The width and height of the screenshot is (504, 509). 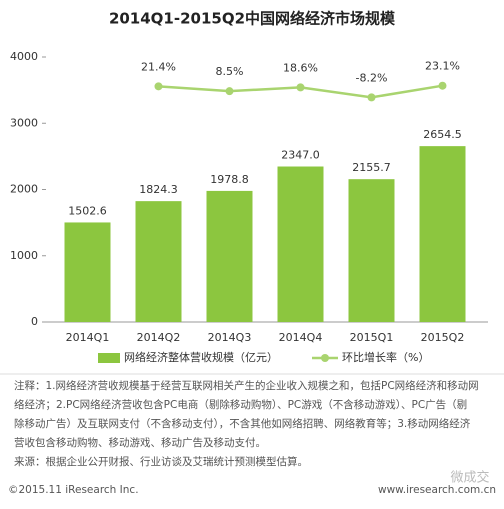 What do you see at coordinates (87, 210) in the screenshot?
I see `bar-label: 1502.6` at bounding box center [87, 210].